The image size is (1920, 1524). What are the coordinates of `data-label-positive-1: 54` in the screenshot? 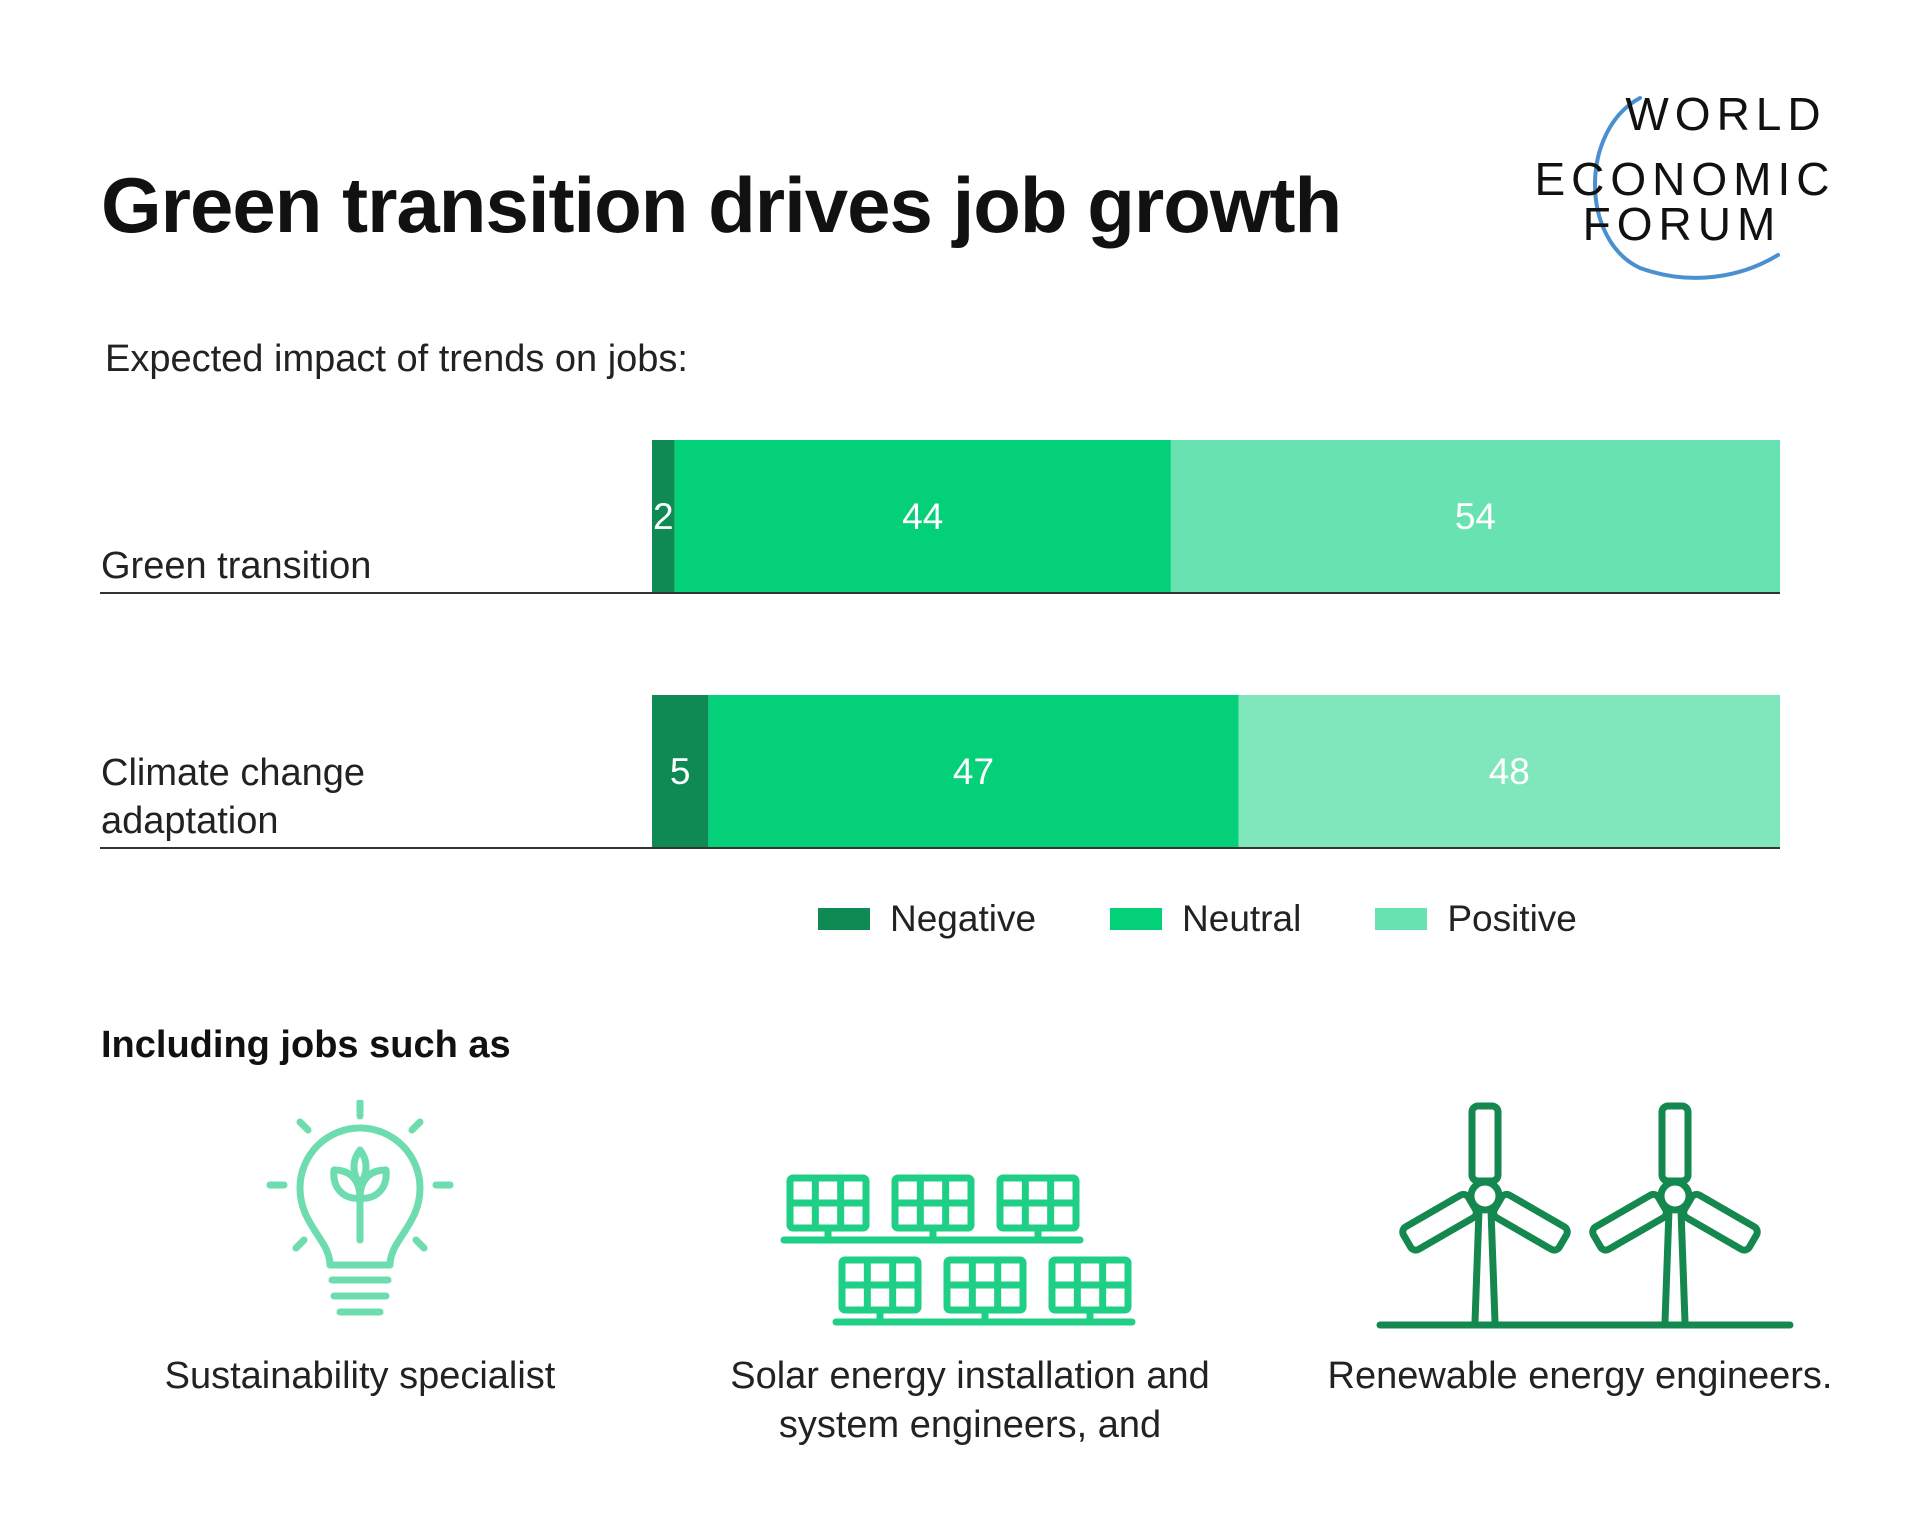 It's located at (1475, 516).